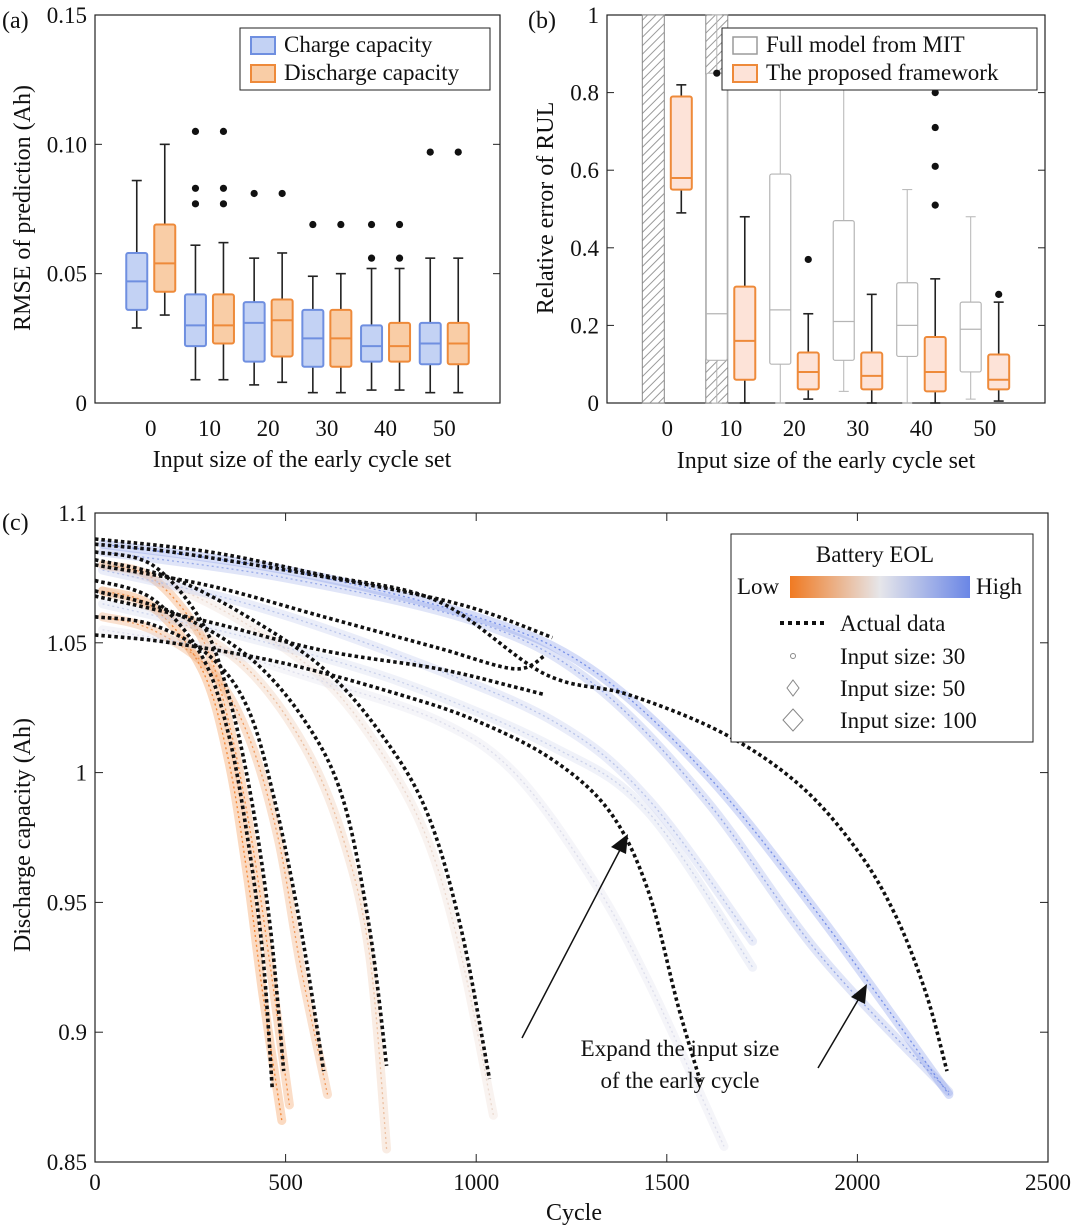 The height and width of the screenshot is (1227, 1080). I want to click on predicted-curve-markers, so click(196, 834).